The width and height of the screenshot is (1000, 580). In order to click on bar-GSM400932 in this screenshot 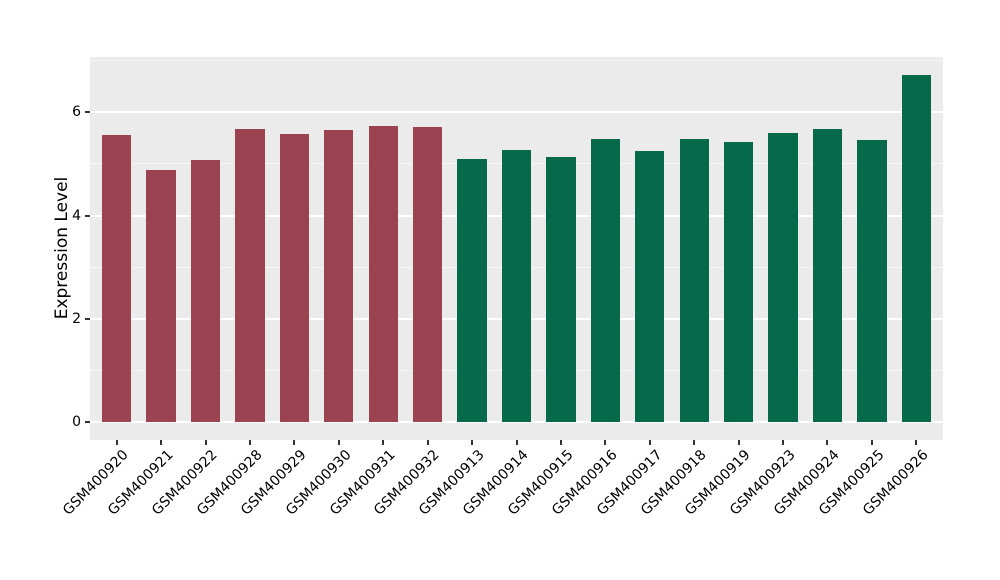, I will do `click(427, 275)`.